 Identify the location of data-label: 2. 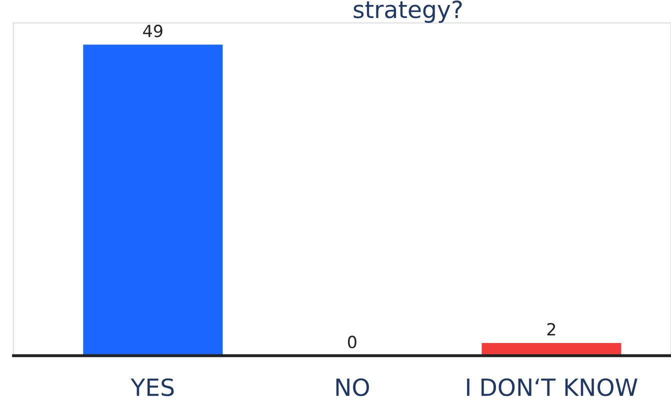
(551, 329).